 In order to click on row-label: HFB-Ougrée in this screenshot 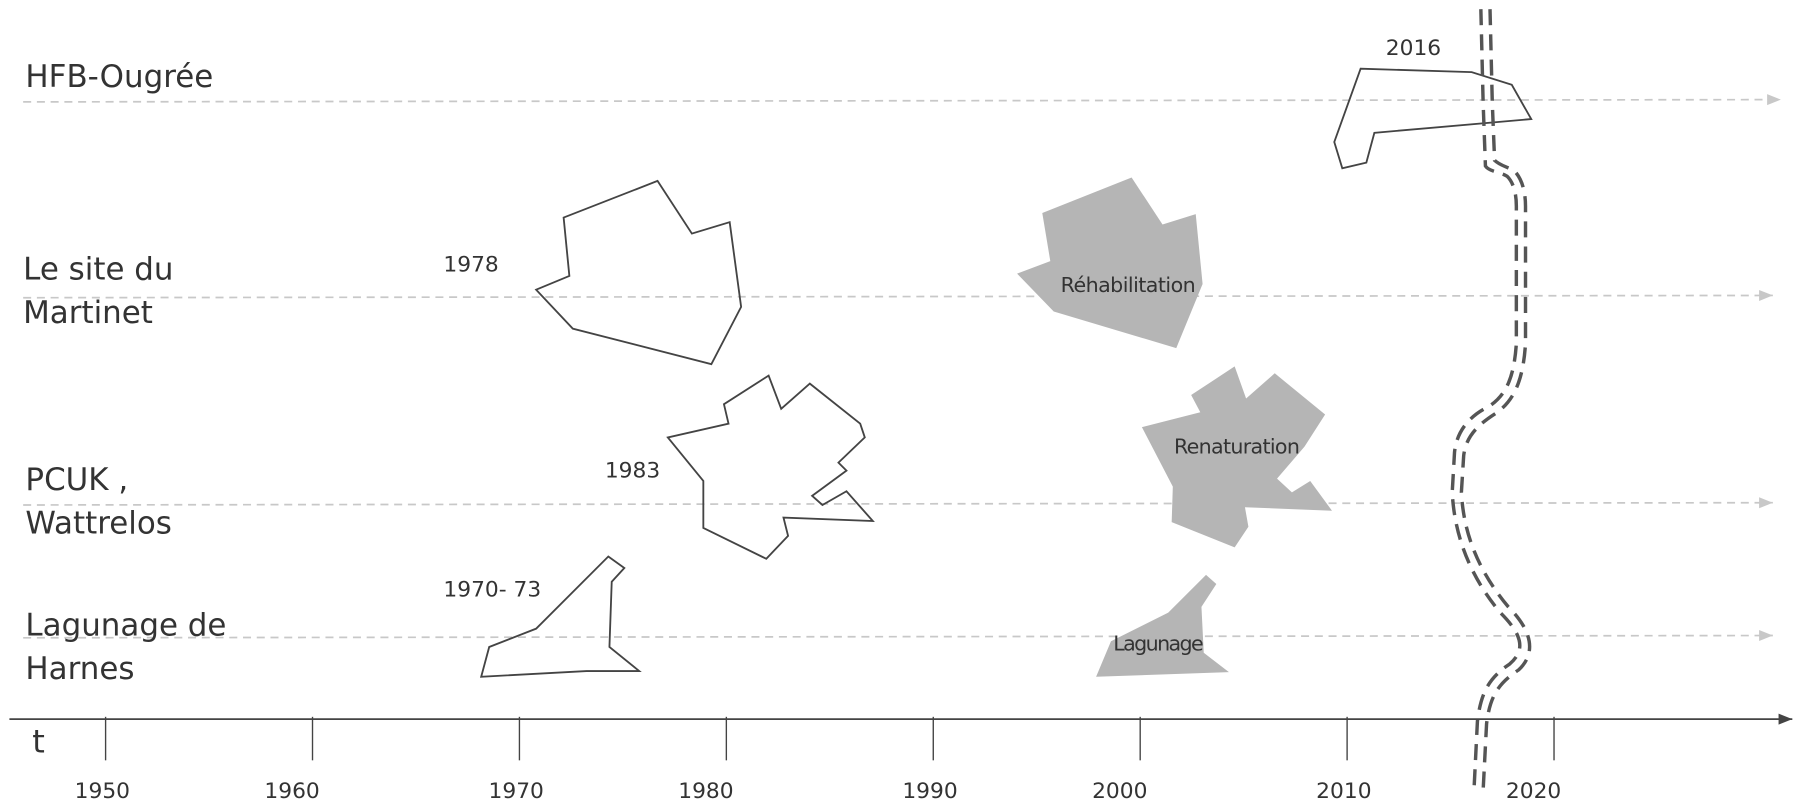, I will do `click(119, 77)`.